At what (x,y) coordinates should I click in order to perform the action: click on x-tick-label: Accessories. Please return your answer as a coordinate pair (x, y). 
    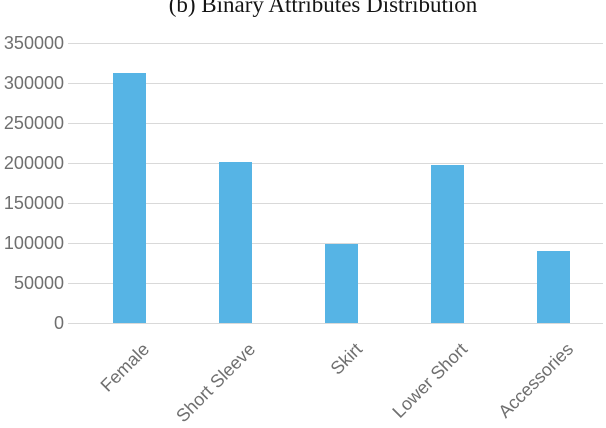
    Looking at the image, I should click on (536, 380).